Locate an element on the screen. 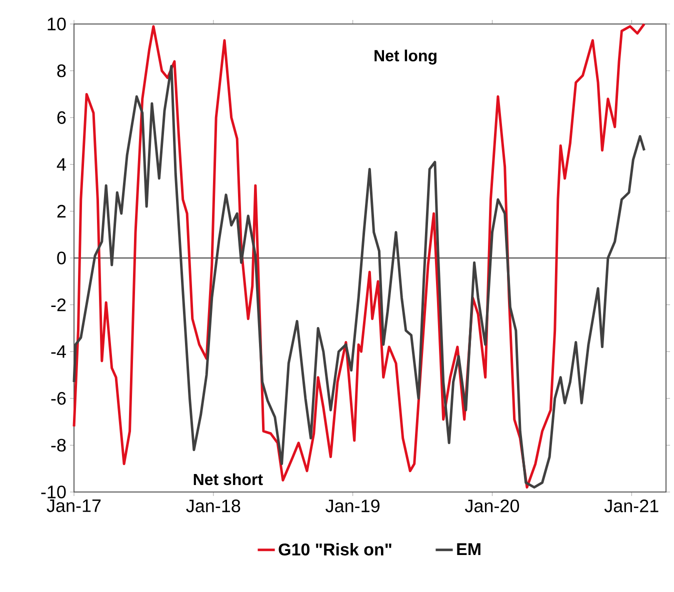 The width and height of the screenshot is (674, 592). legend-label: EM is located at coordinates (468, 549).